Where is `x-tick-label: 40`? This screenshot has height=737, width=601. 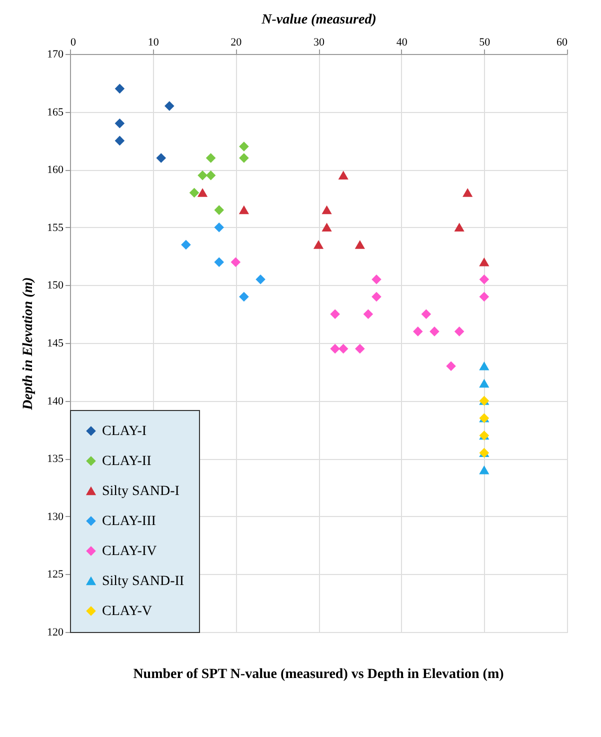 x-tick-label: 40 is located at coordinates (402, 42).